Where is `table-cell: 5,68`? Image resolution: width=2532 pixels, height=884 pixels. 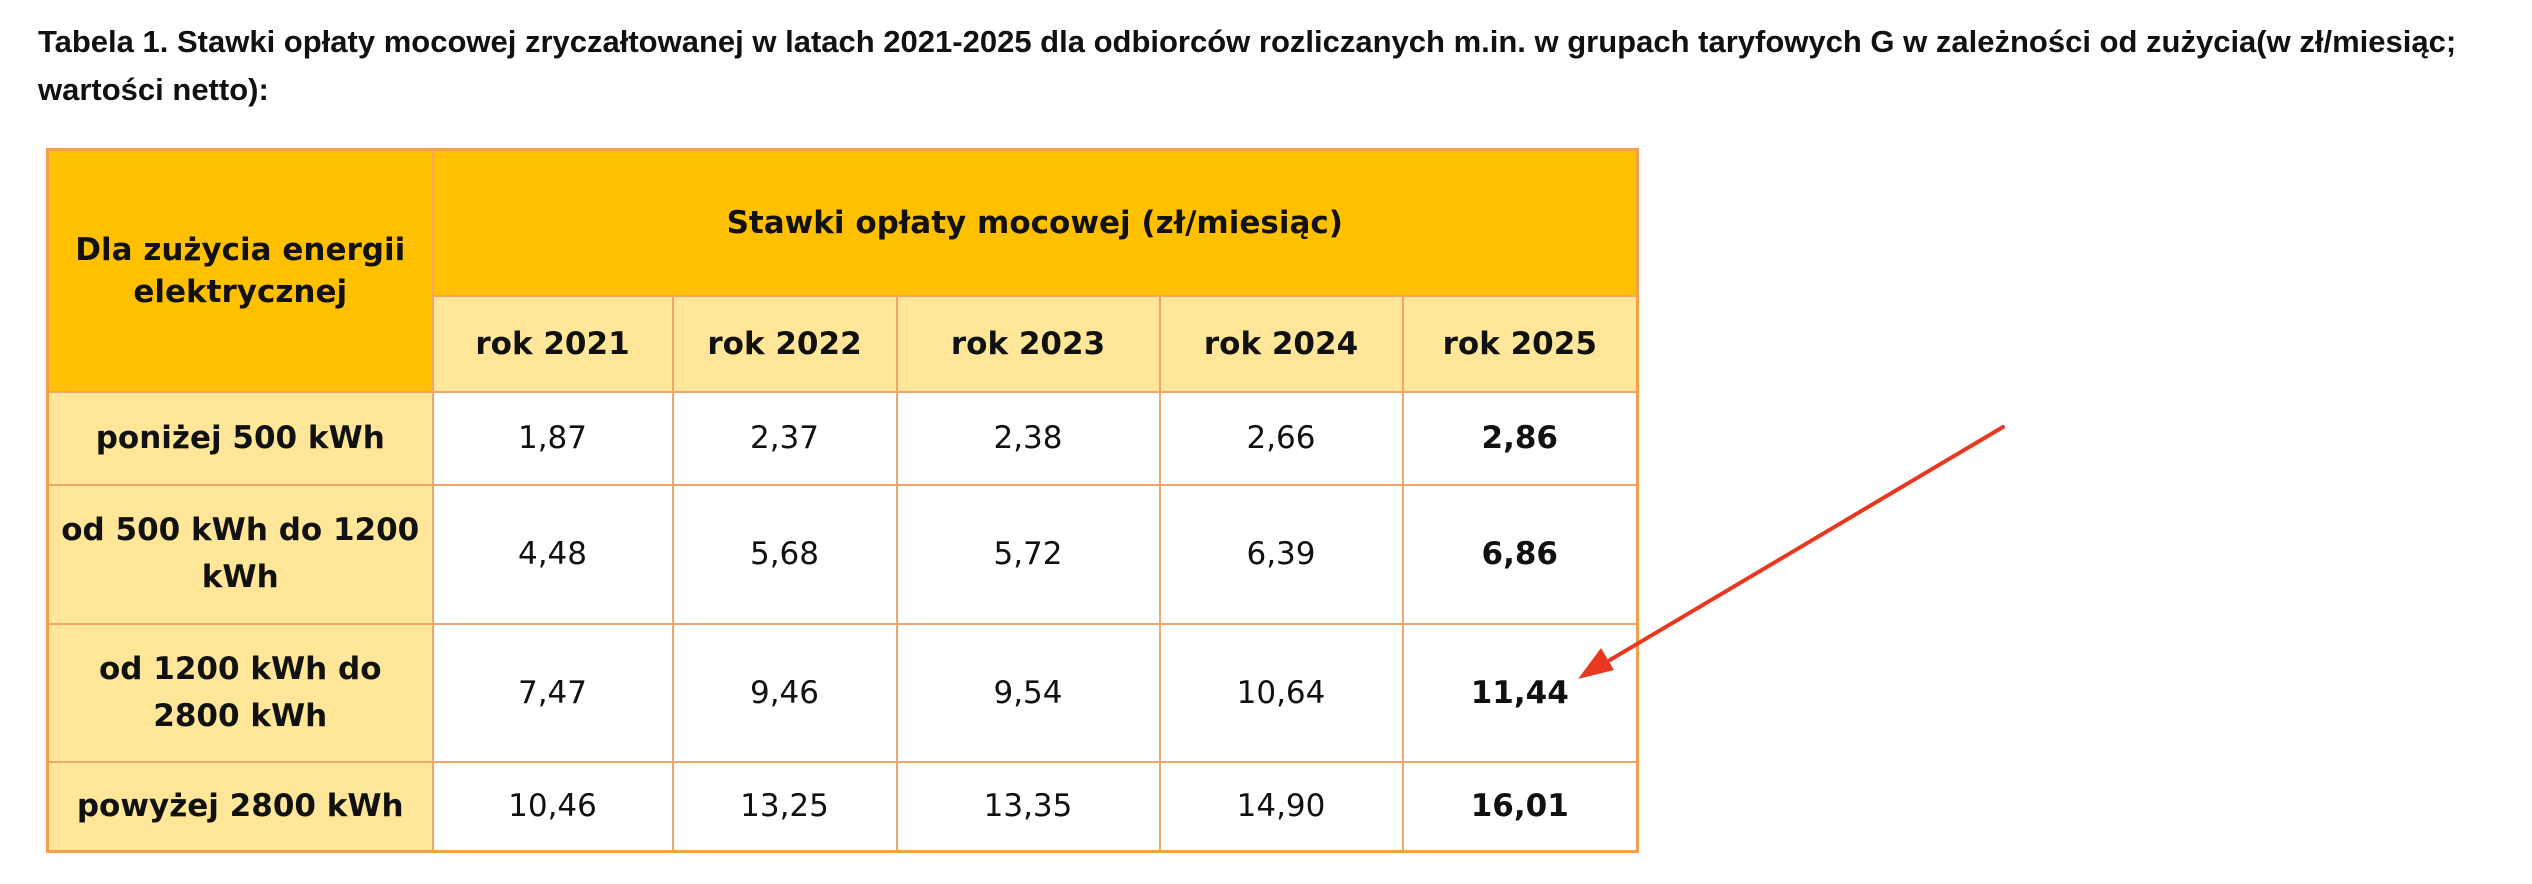
table-cell: 5,68 is located at coordinates (784, 554).